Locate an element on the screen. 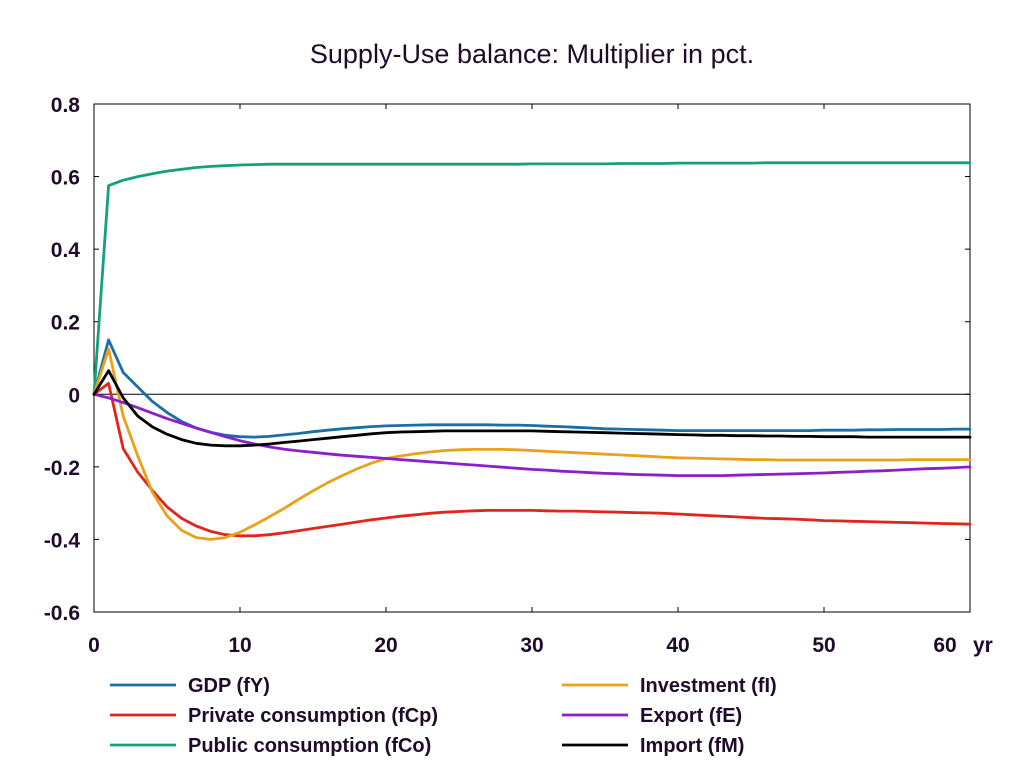  legend-label: Investment (fI) is located at coordinates (708, 686).